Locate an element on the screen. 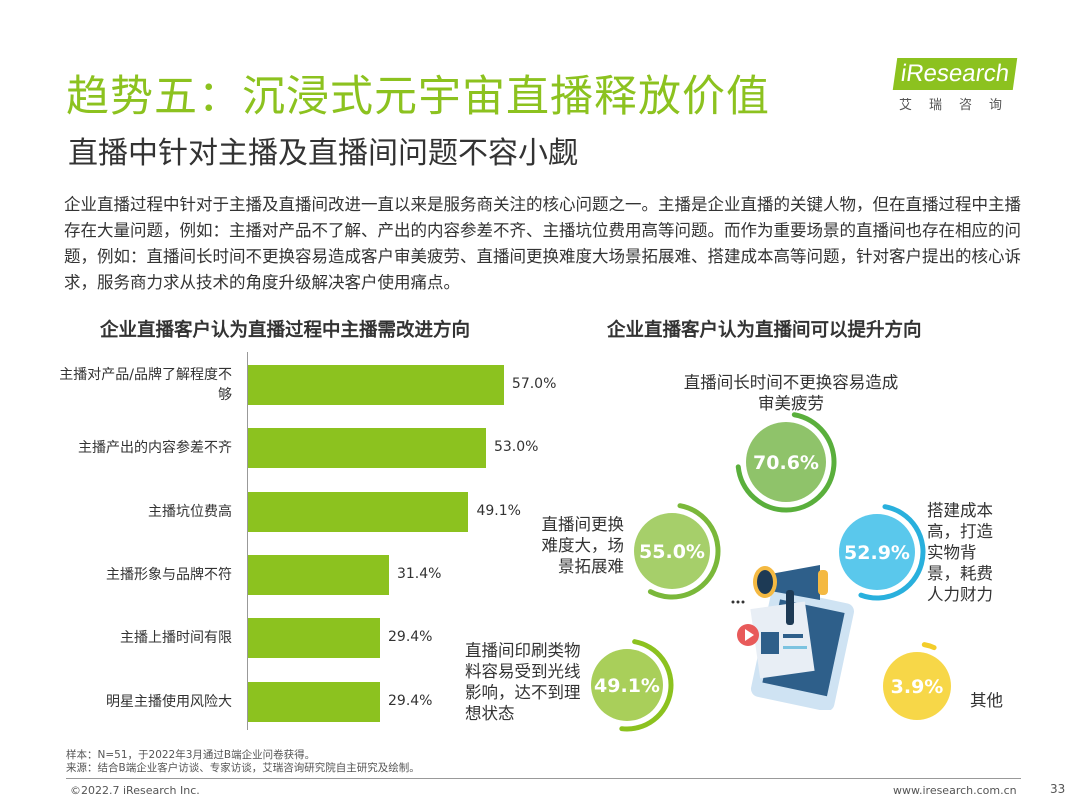 The height and width of the screenshot is (810, 1080). bar-category-label: 明星主播使用风险大 is located at coordinates (169, 701).